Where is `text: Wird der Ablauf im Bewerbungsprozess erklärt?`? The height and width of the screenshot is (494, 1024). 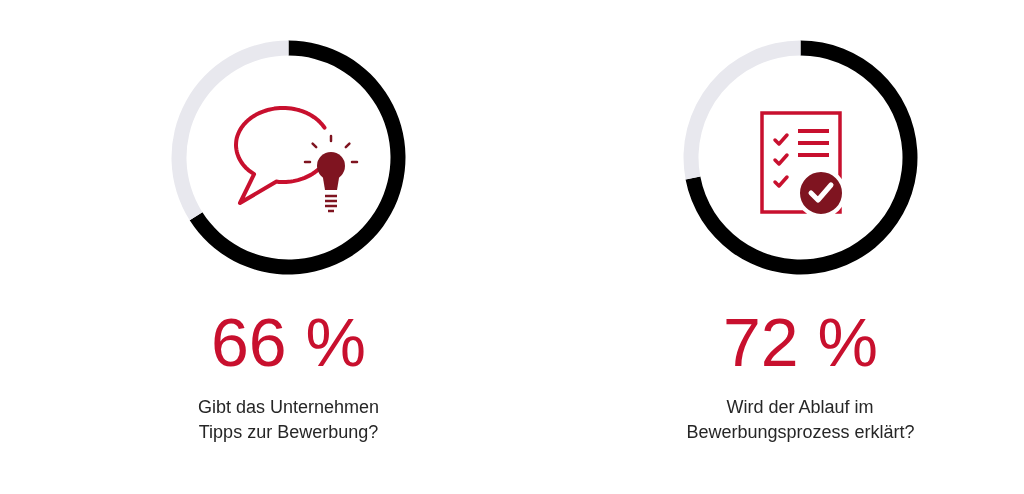
text: Wird der Ablauf im Bewerbungsprozess erklärt? is located at coordinates (800, 419).